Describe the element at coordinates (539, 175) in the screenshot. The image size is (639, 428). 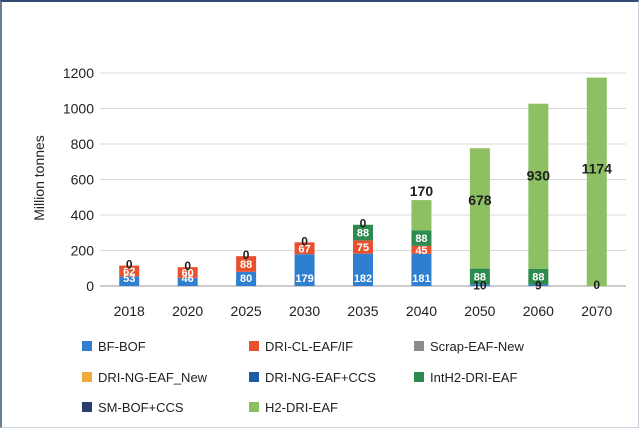
I see `data-label: 930` at that location.